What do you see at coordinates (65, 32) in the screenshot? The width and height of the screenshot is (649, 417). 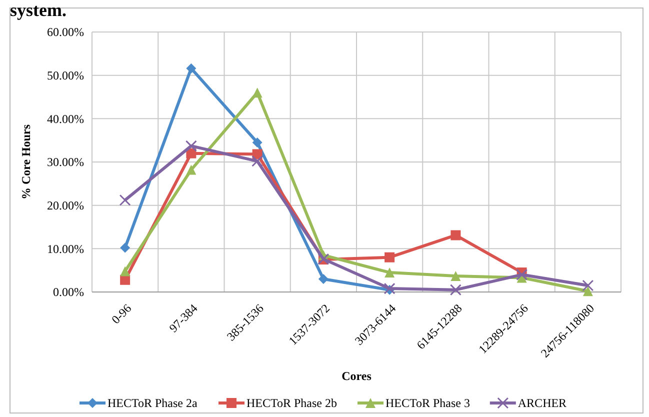 I see `y-tick-label: 60.00%` at bounding box center [65, 32].